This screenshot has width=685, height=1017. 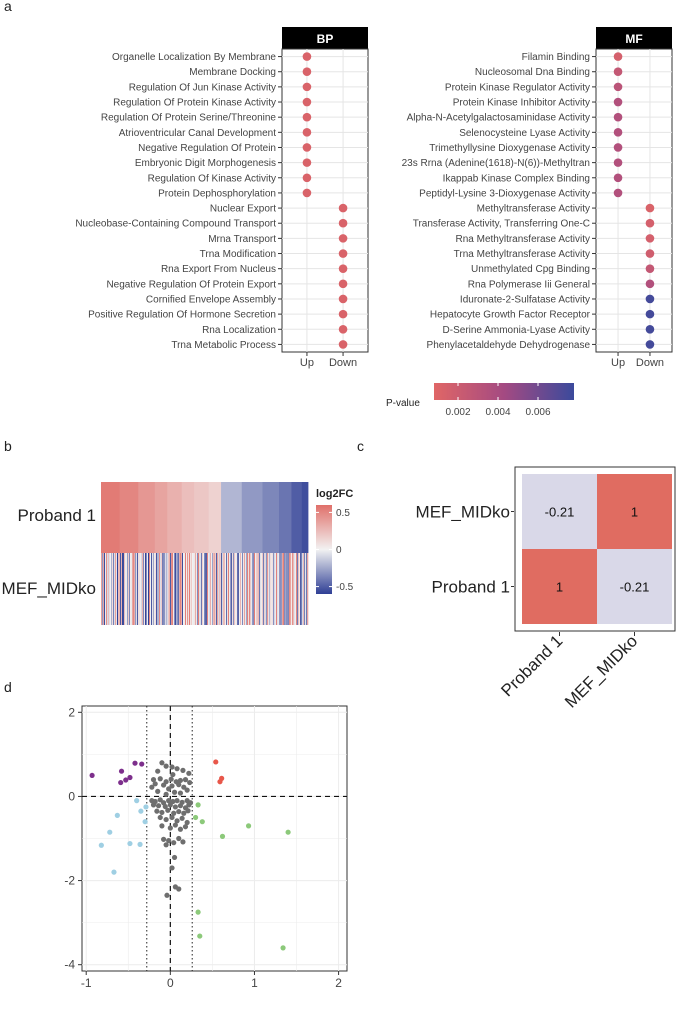 I want to click on scatter-axis-ticks: -1 0 1 2 2 0 -2 -4, so click(x=203, y=847).